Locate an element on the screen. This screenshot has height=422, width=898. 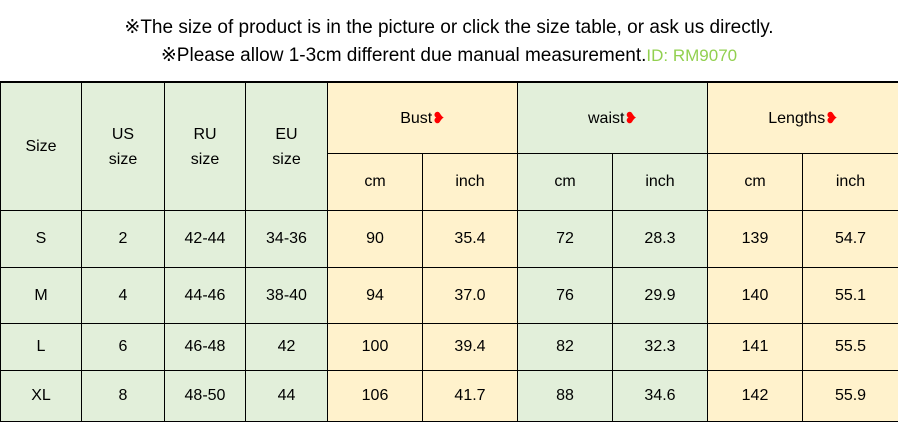
table-cell: 76 is located at coordinates (565, 296).